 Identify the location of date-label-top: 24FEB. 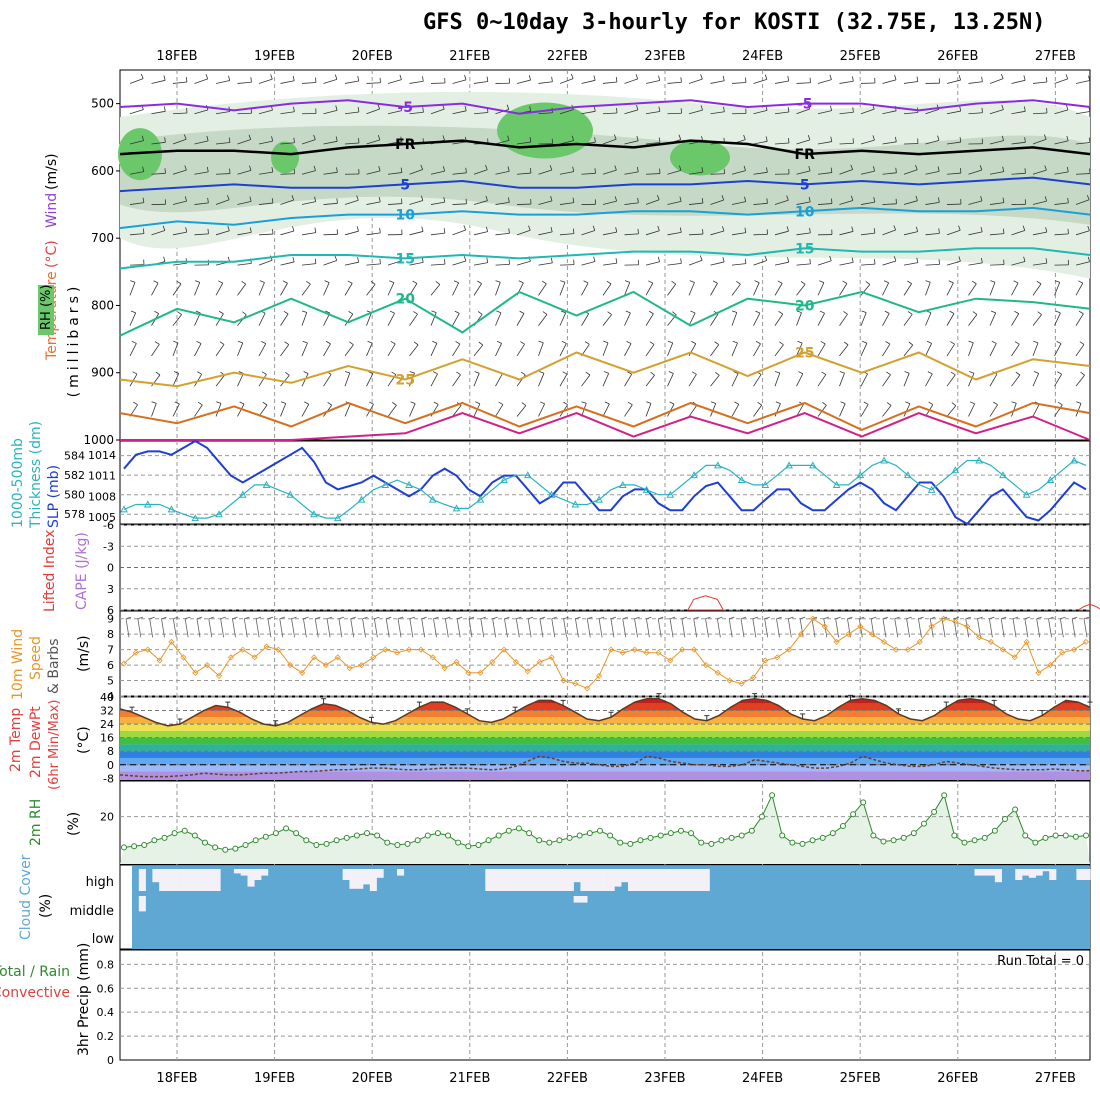
(762, 56).